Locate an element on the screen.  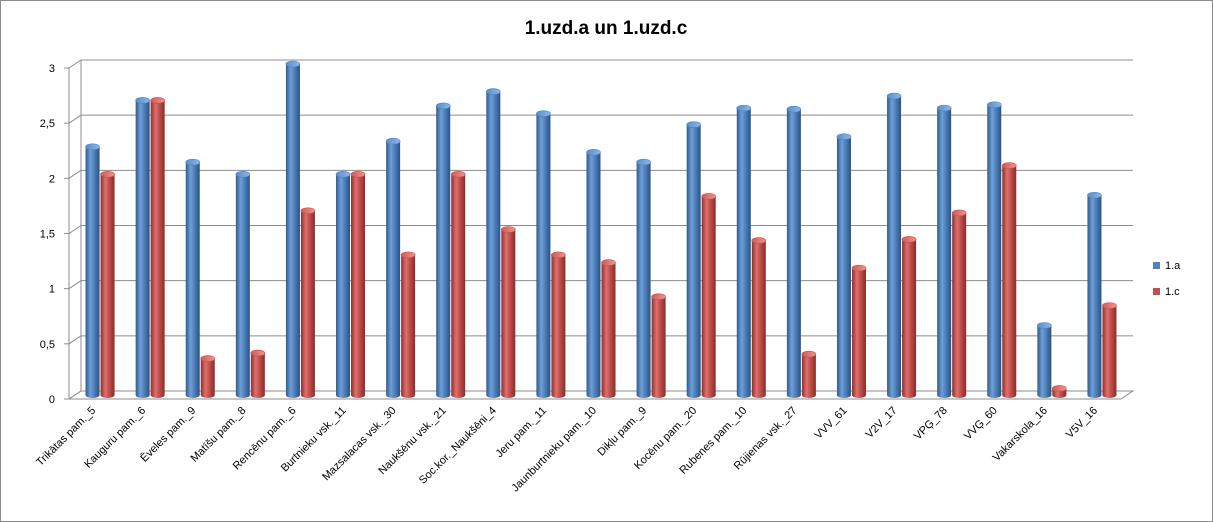
bar-1.a-17 is located at coordinates (944, 251).